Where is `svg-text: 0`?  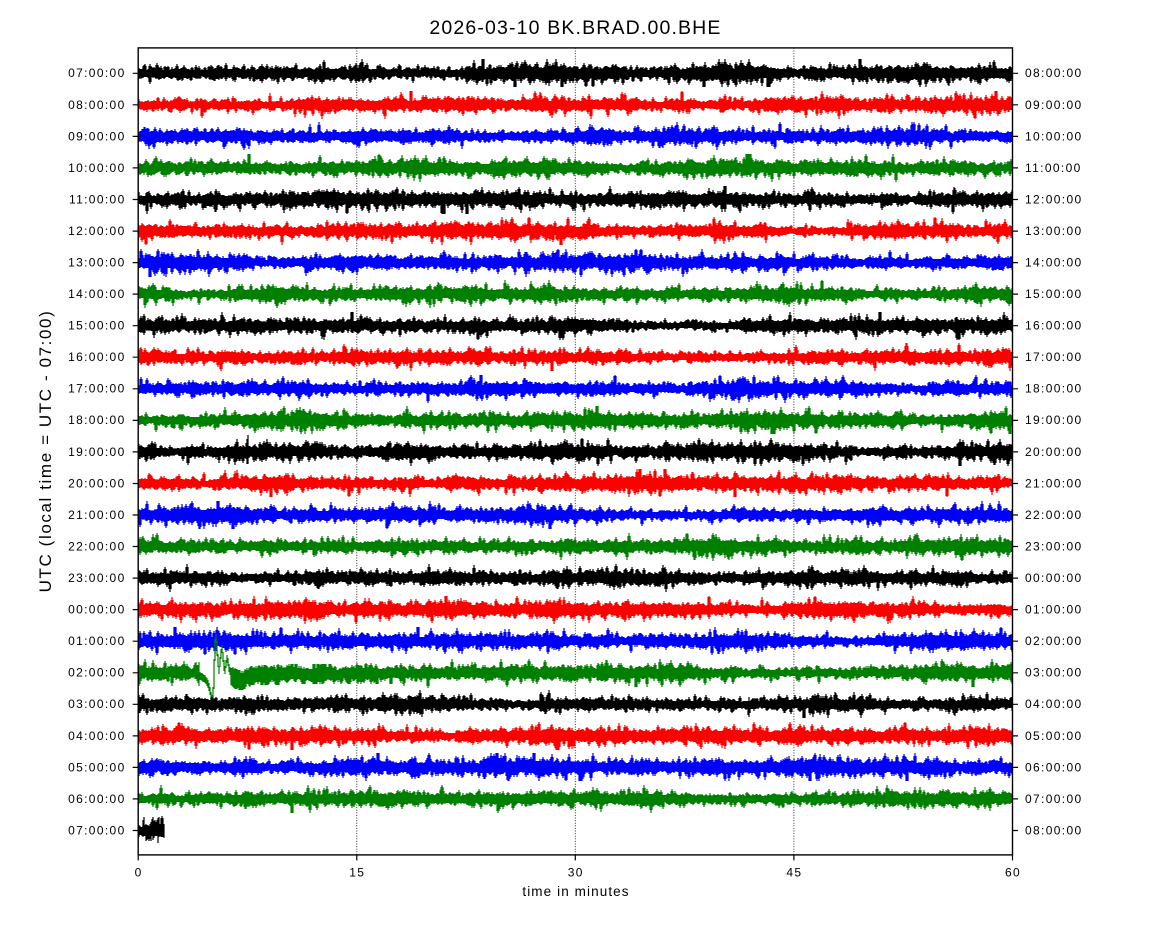 svg-text: 0 is located at coordinates (139, 873).